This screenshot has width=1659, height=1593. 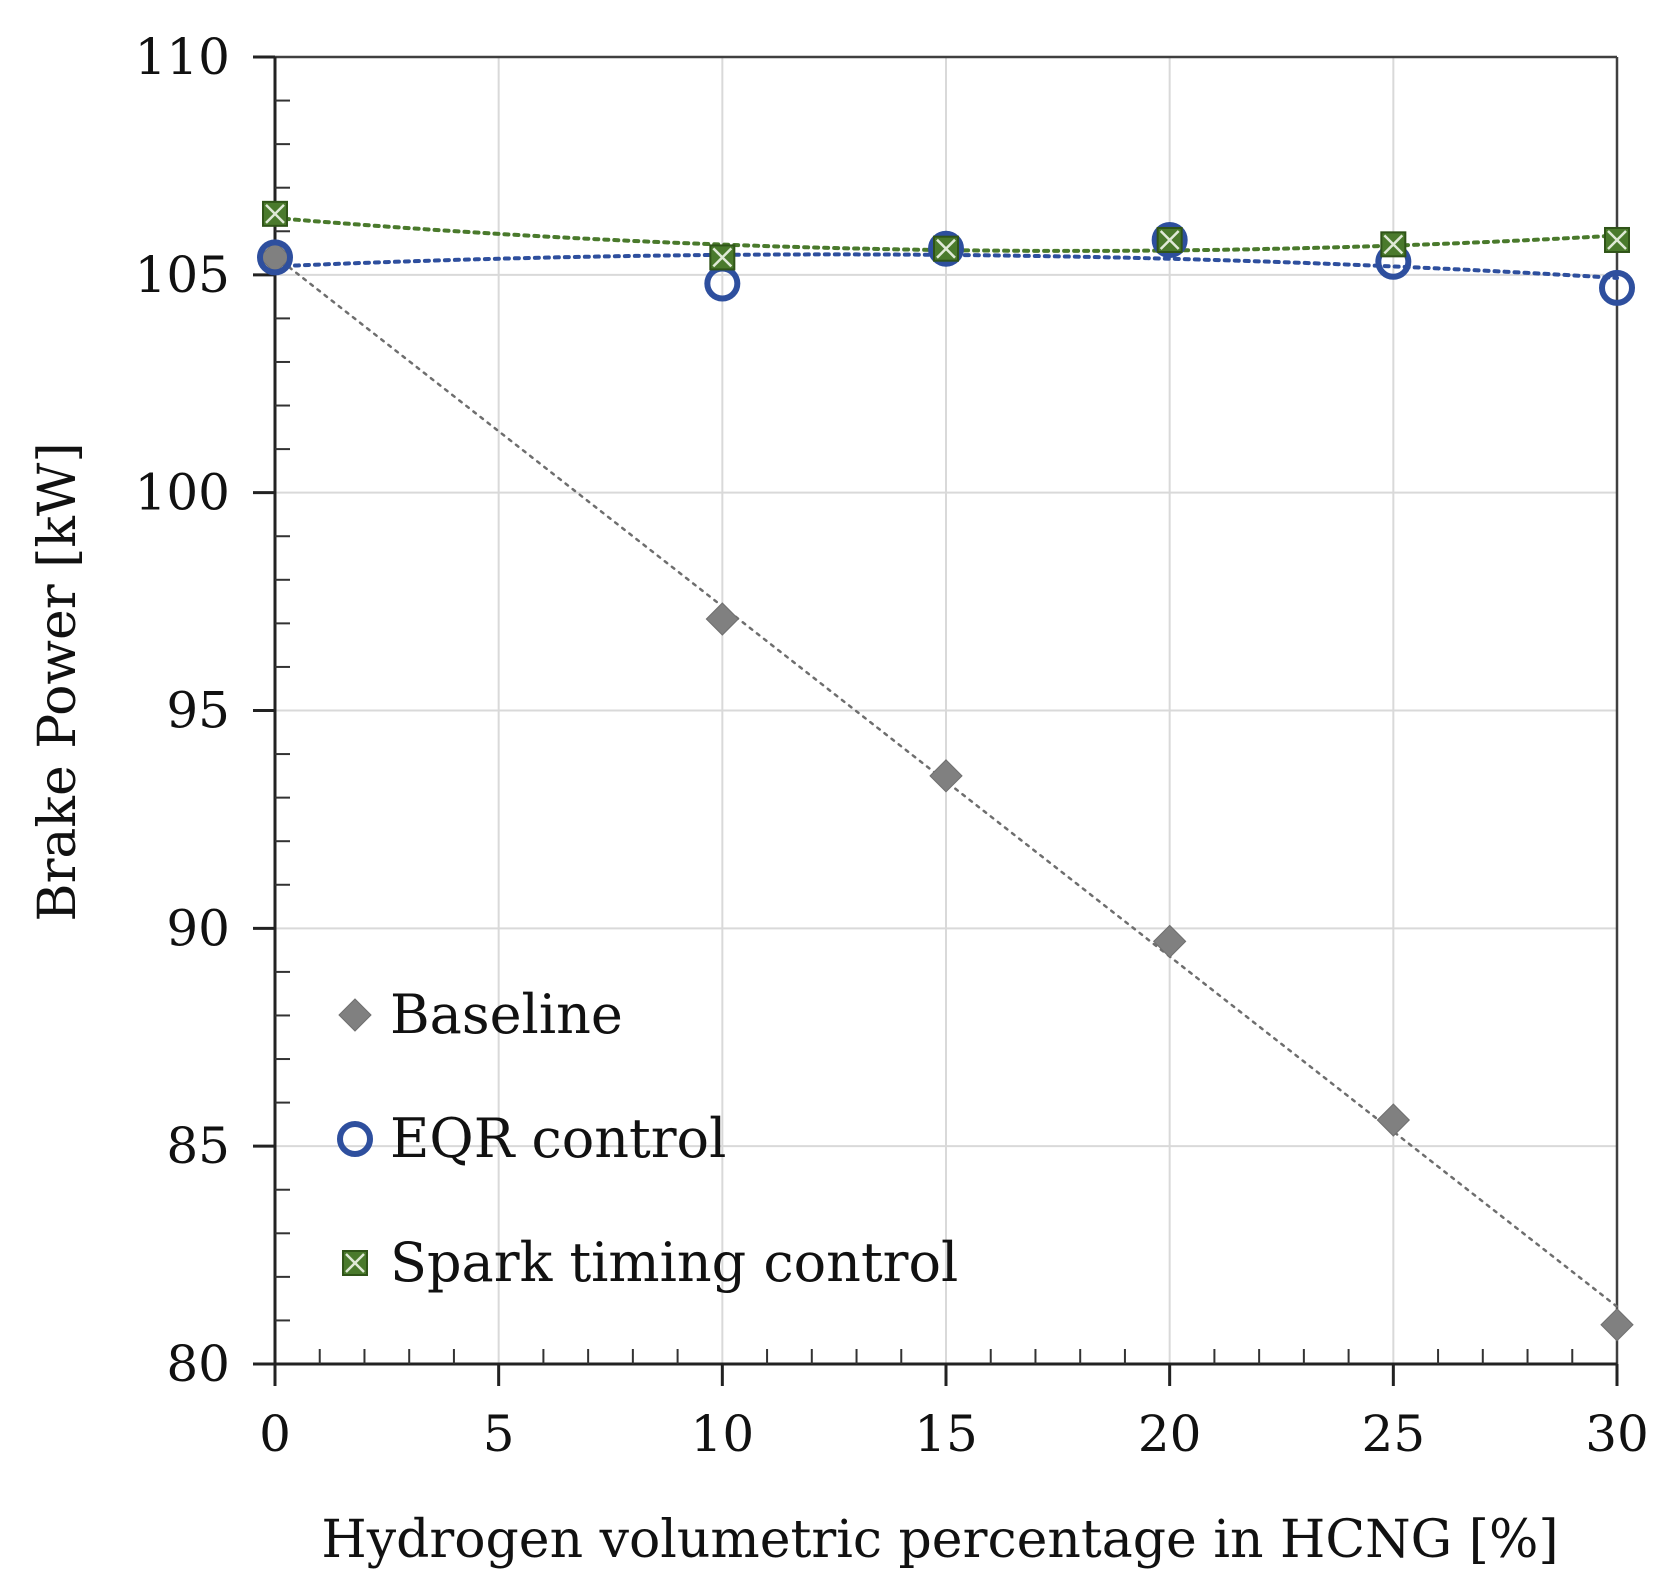 I want to click on y-tick-label-95: 95, so click(x=198, y=711).